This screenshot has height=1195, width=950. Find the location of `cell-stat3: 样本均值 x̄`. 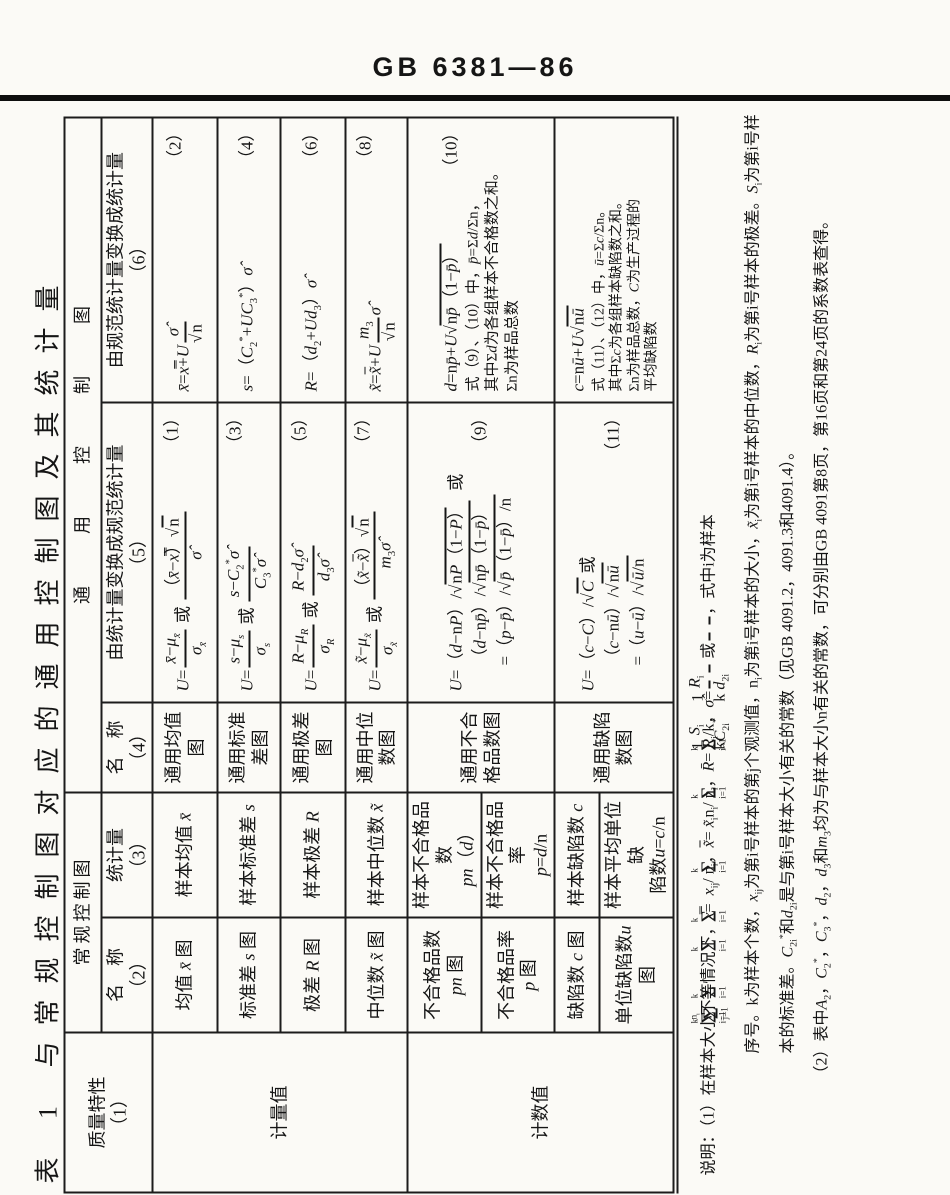

cell-stat3: 样本均值 x̄ is located at coordinates (185, 855).